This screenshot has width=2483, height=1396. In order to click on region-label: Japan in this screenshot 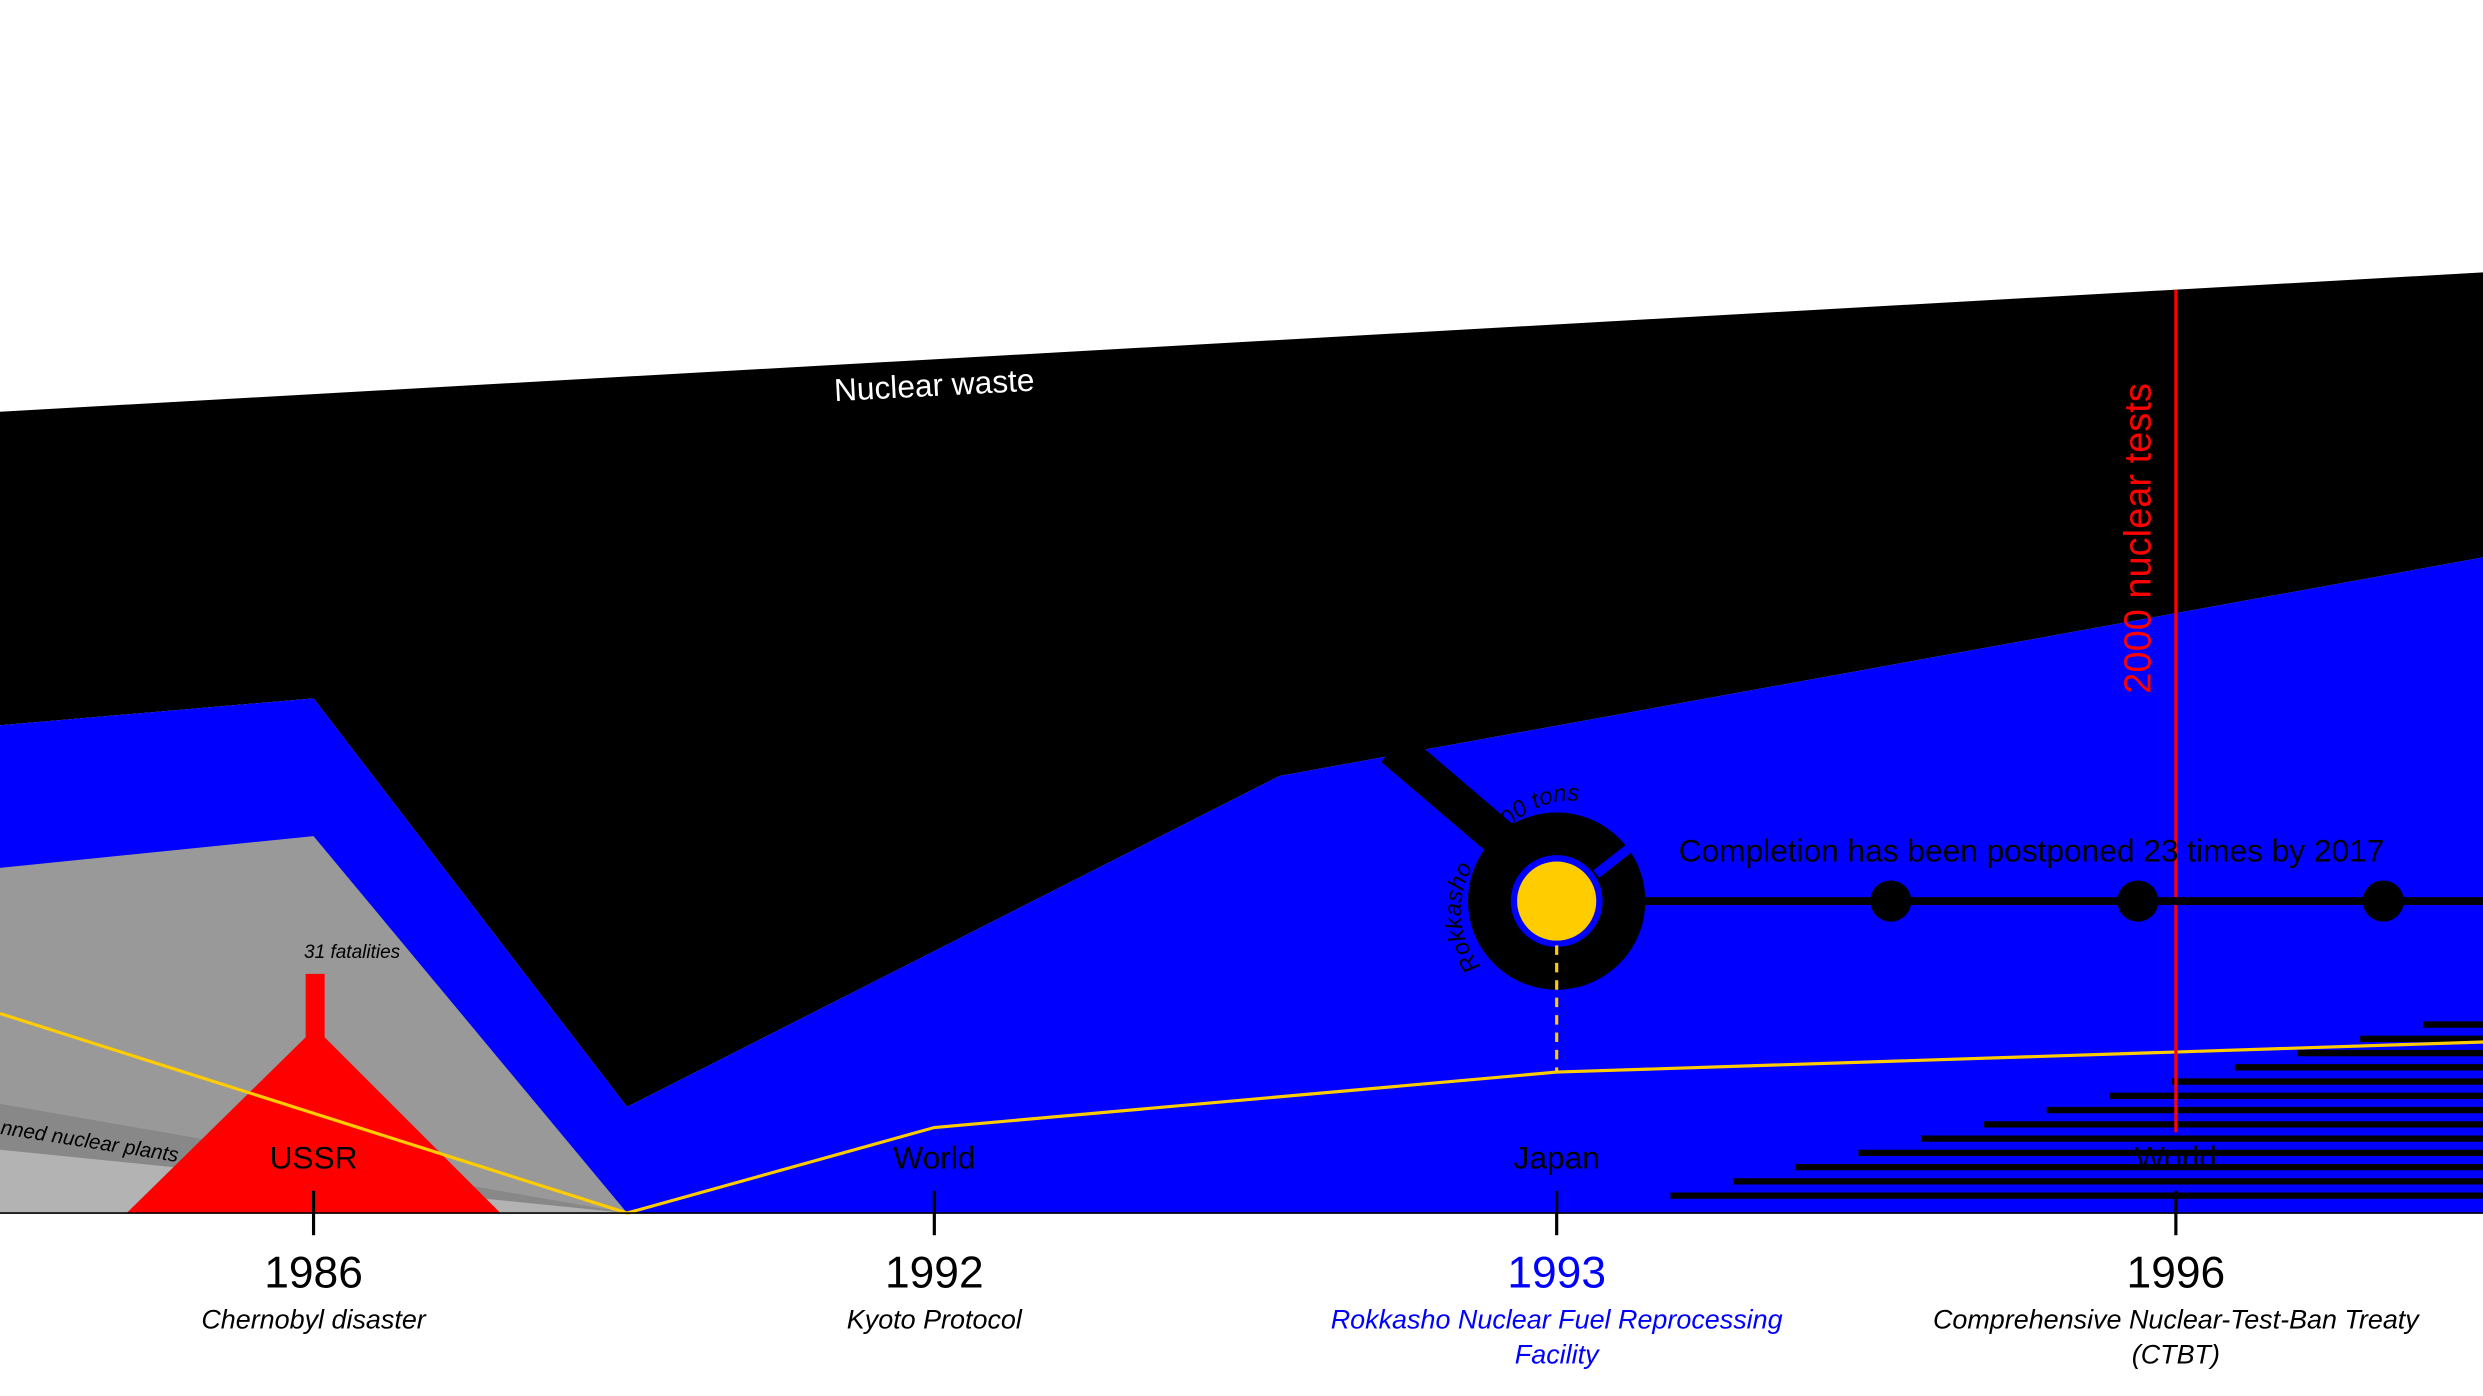, I will do `click(1557, 1158)`.